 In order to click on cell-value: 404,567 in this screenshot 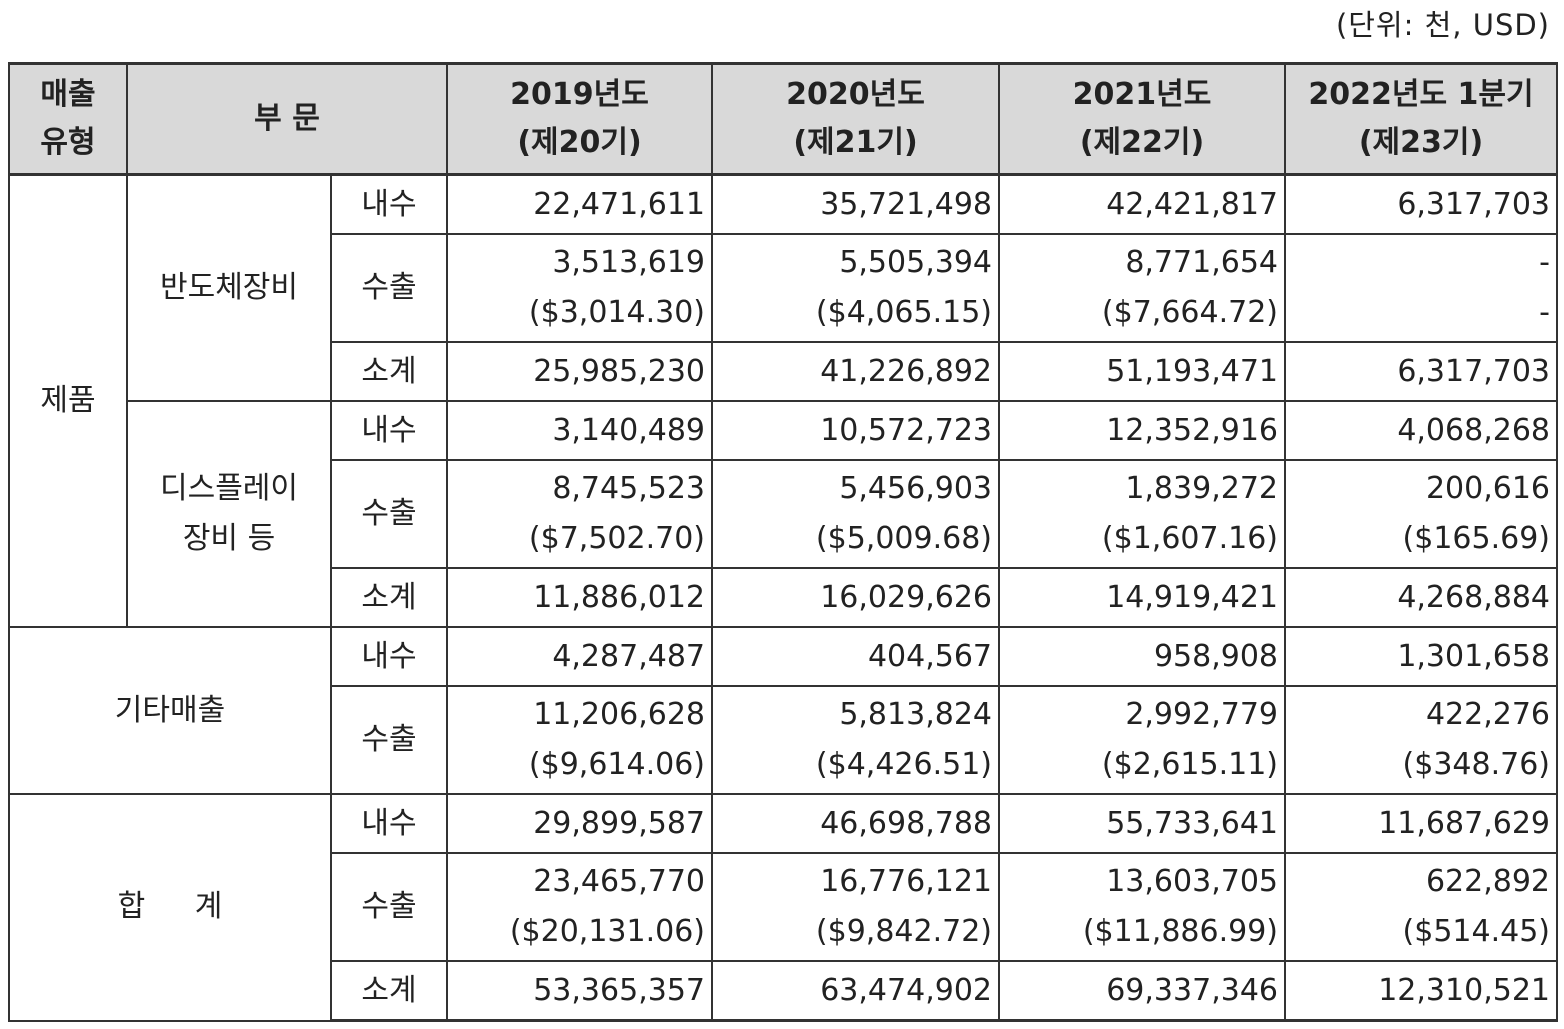, I will do `click(855, 656)`.